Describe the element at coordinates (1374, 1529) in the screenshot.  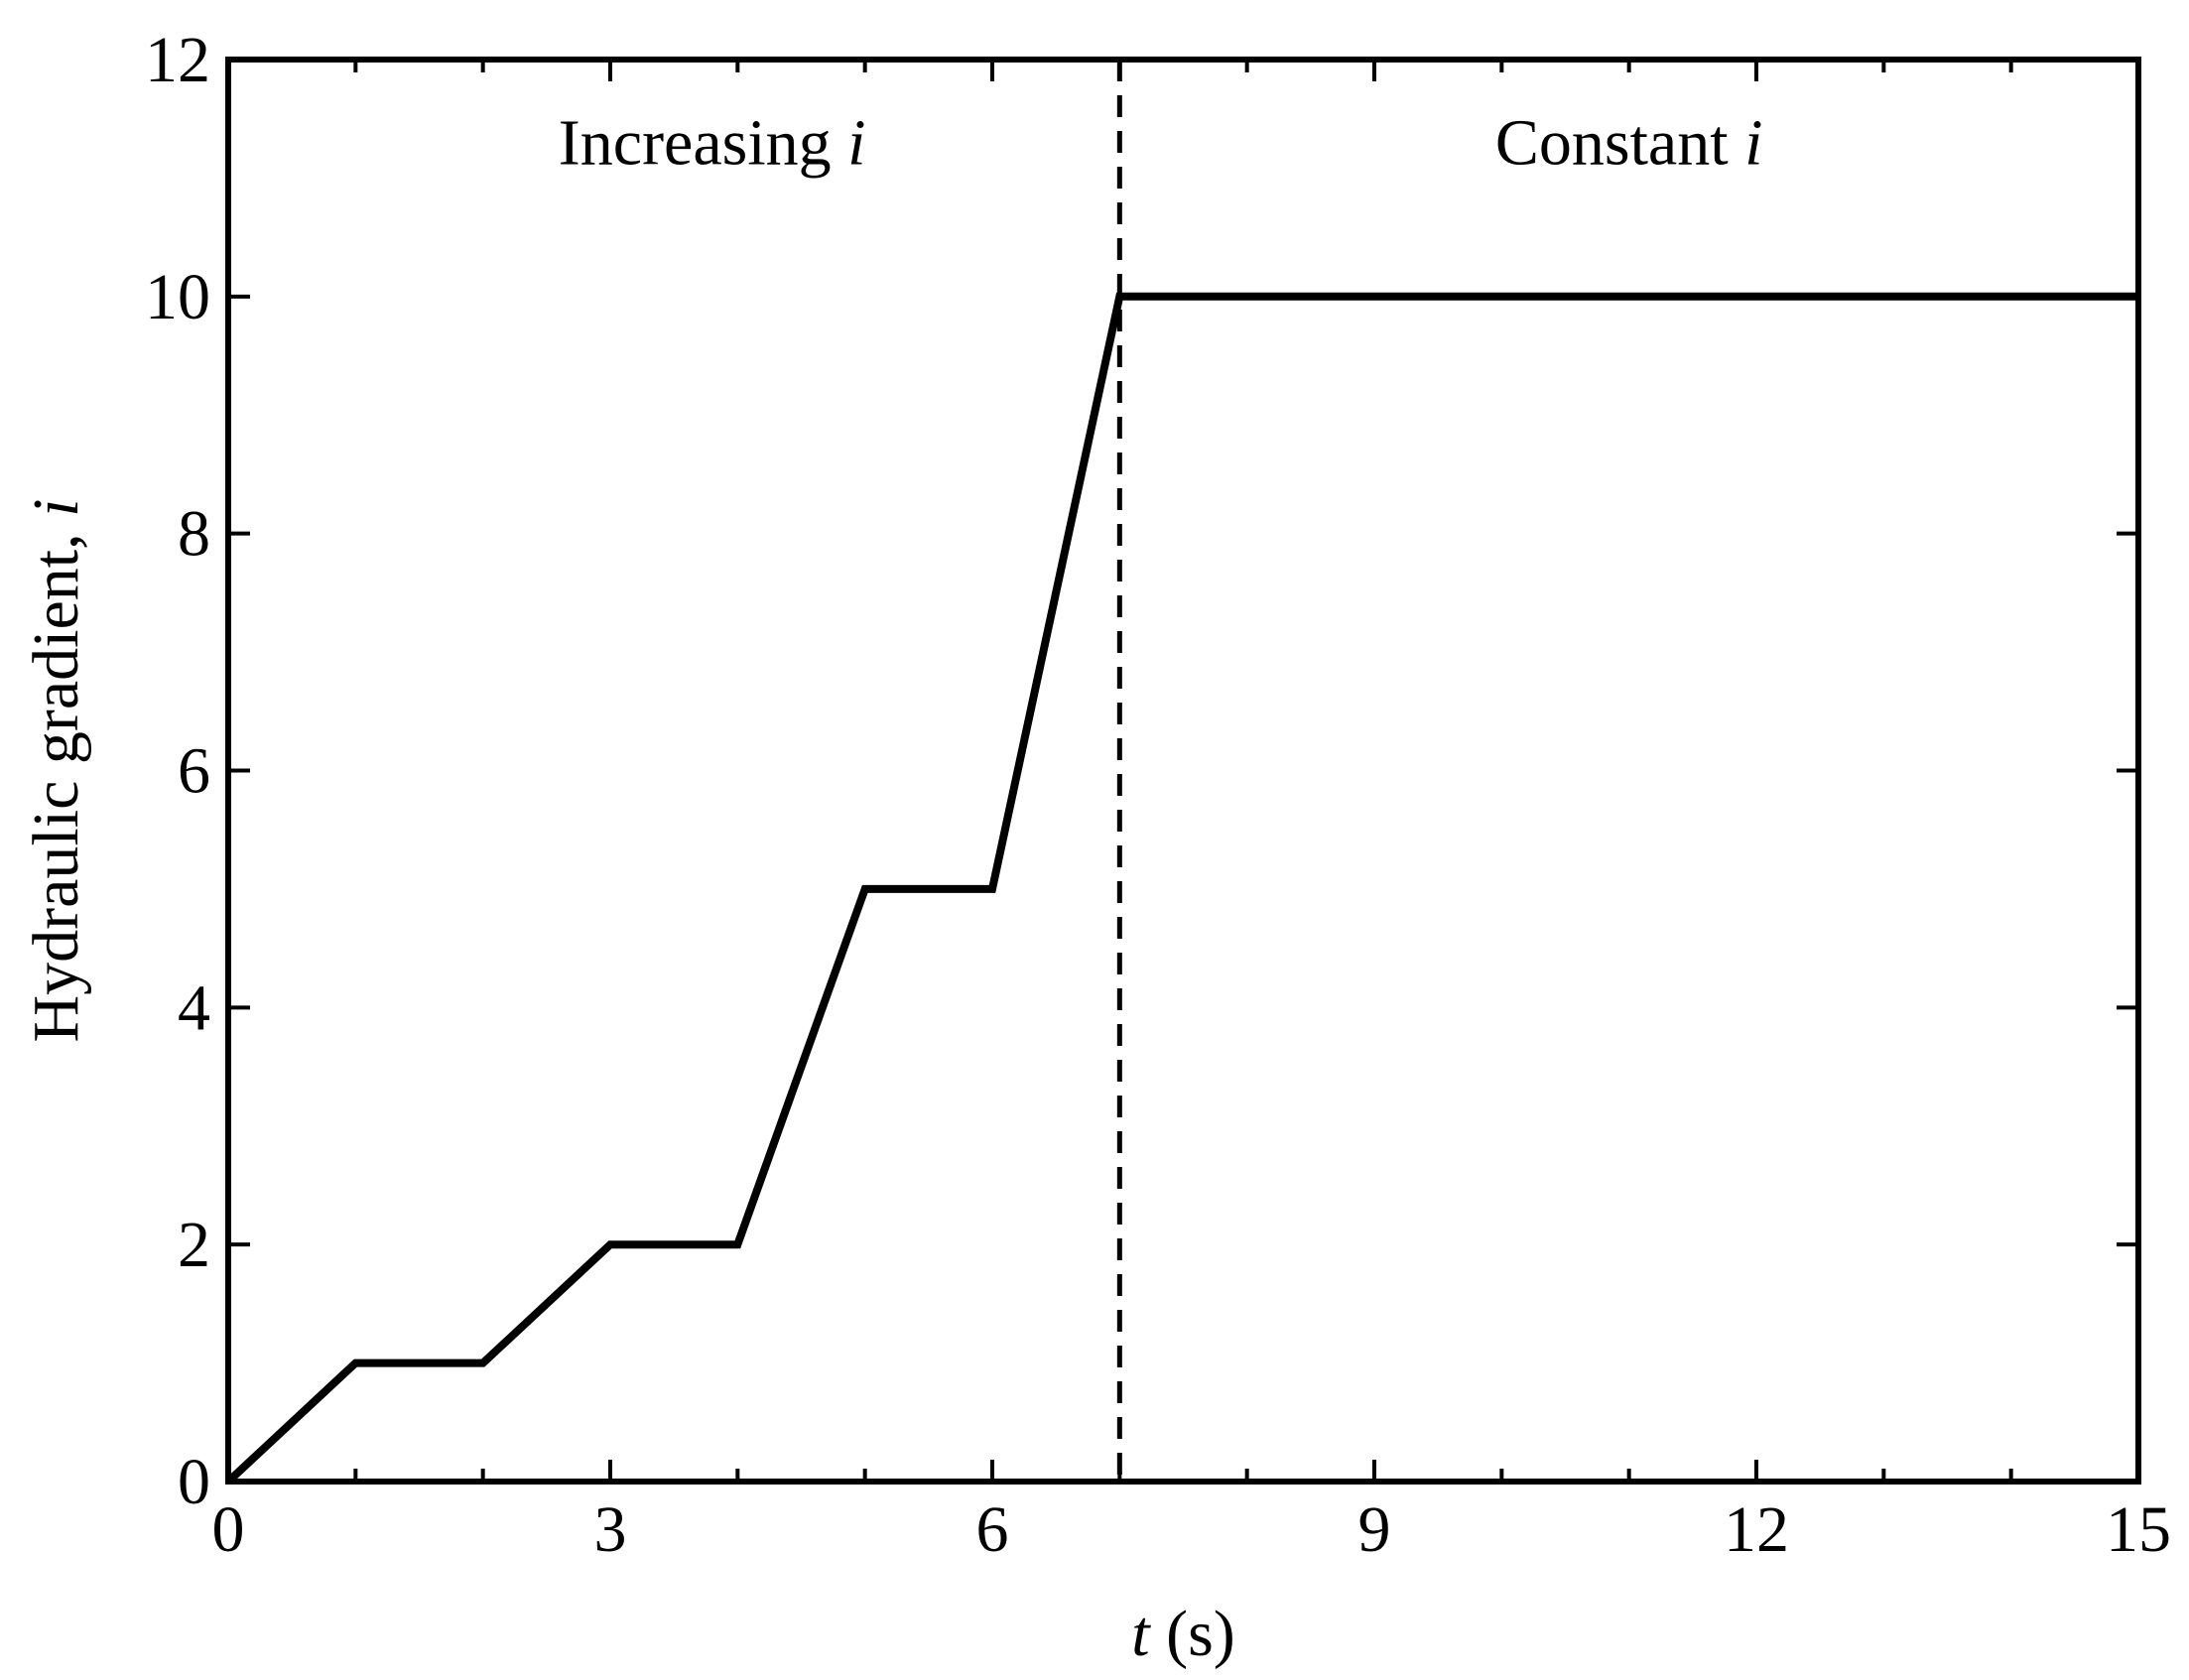
I see `x-tick-label: 9` at that location.